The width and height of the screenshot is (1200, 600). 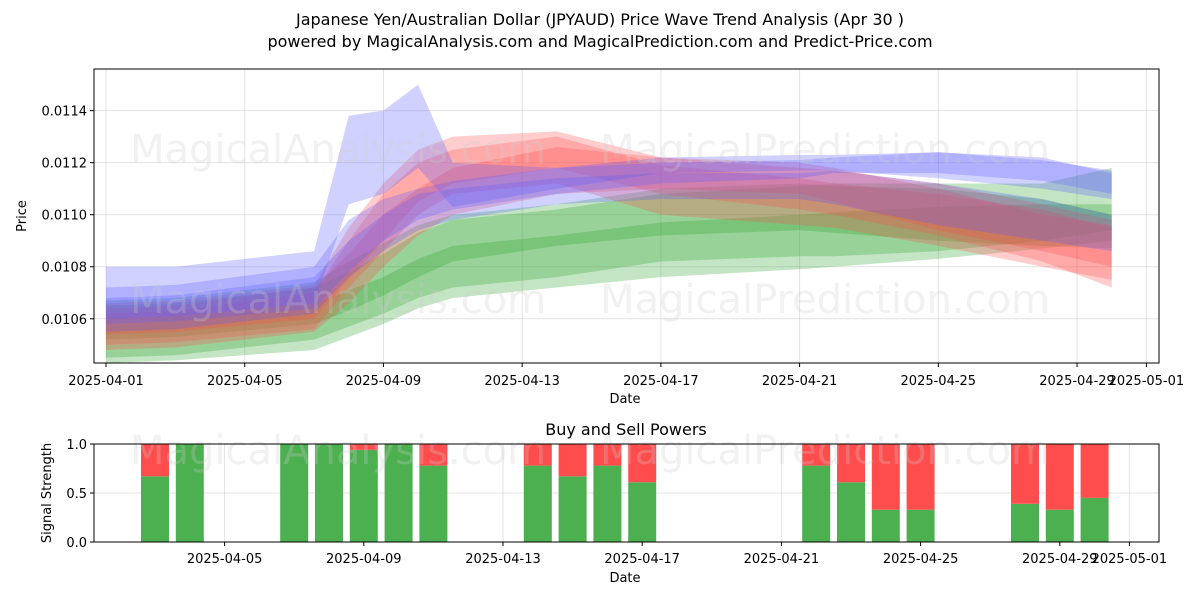 I want to click on price-x-tick-label: 2025-04-21, so click(x=800, y=381).